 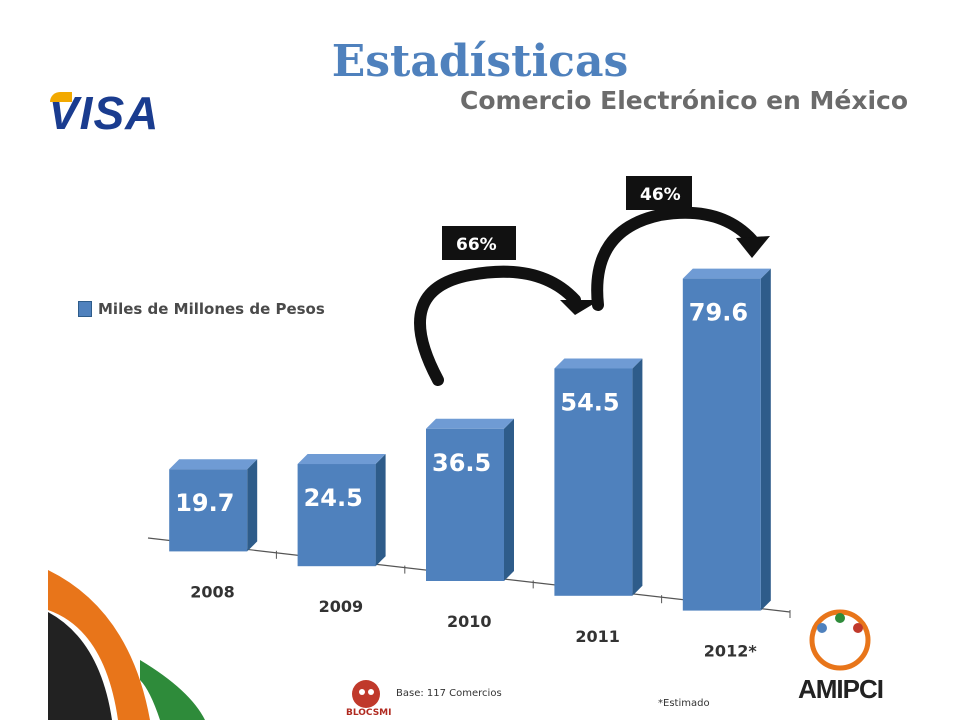 What do you see at coordinates (211, 309) in the screenshot?
I see `legend-label: Miles de Millones de Pesos` at bounding box center [211, 309].